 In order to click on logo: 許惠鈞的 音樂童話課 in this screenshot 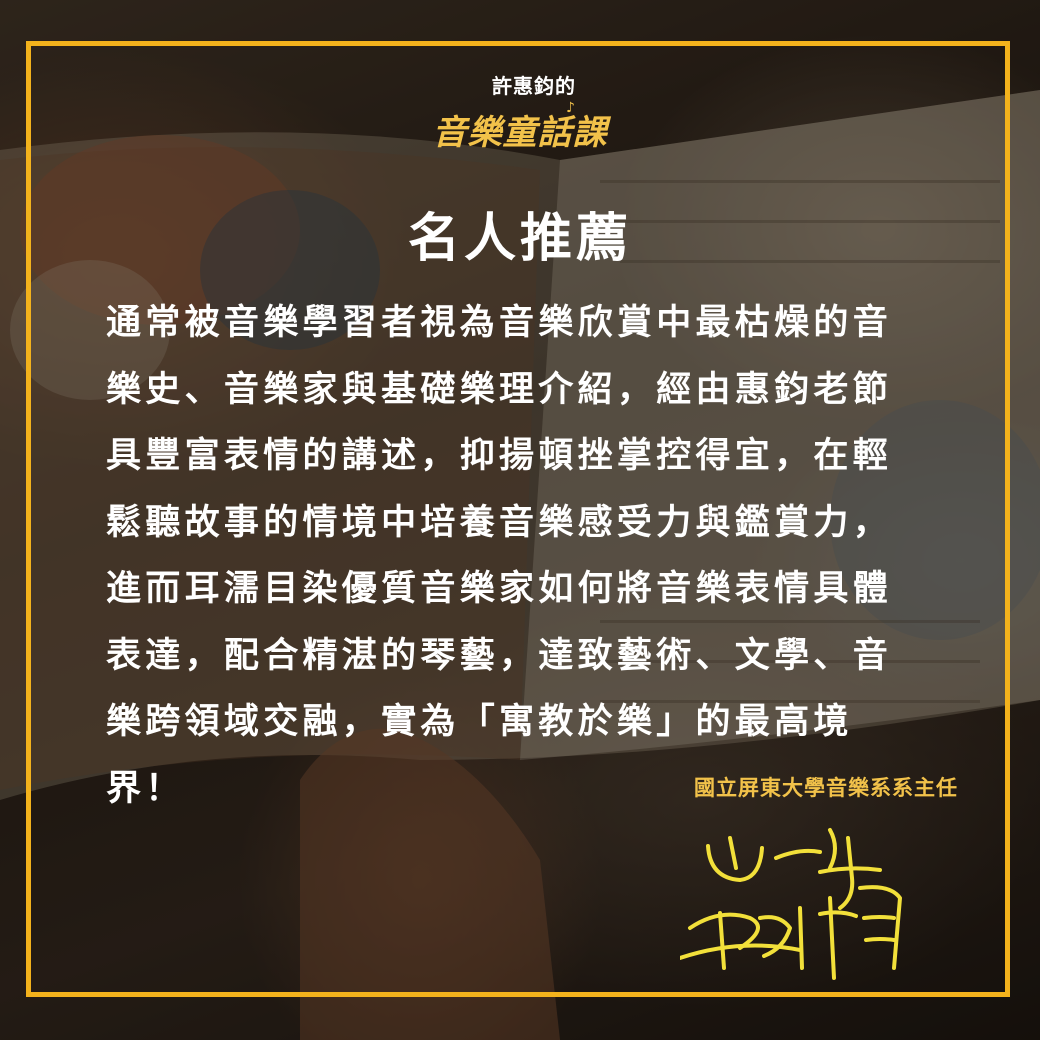, I will do `click(520, 112)`.